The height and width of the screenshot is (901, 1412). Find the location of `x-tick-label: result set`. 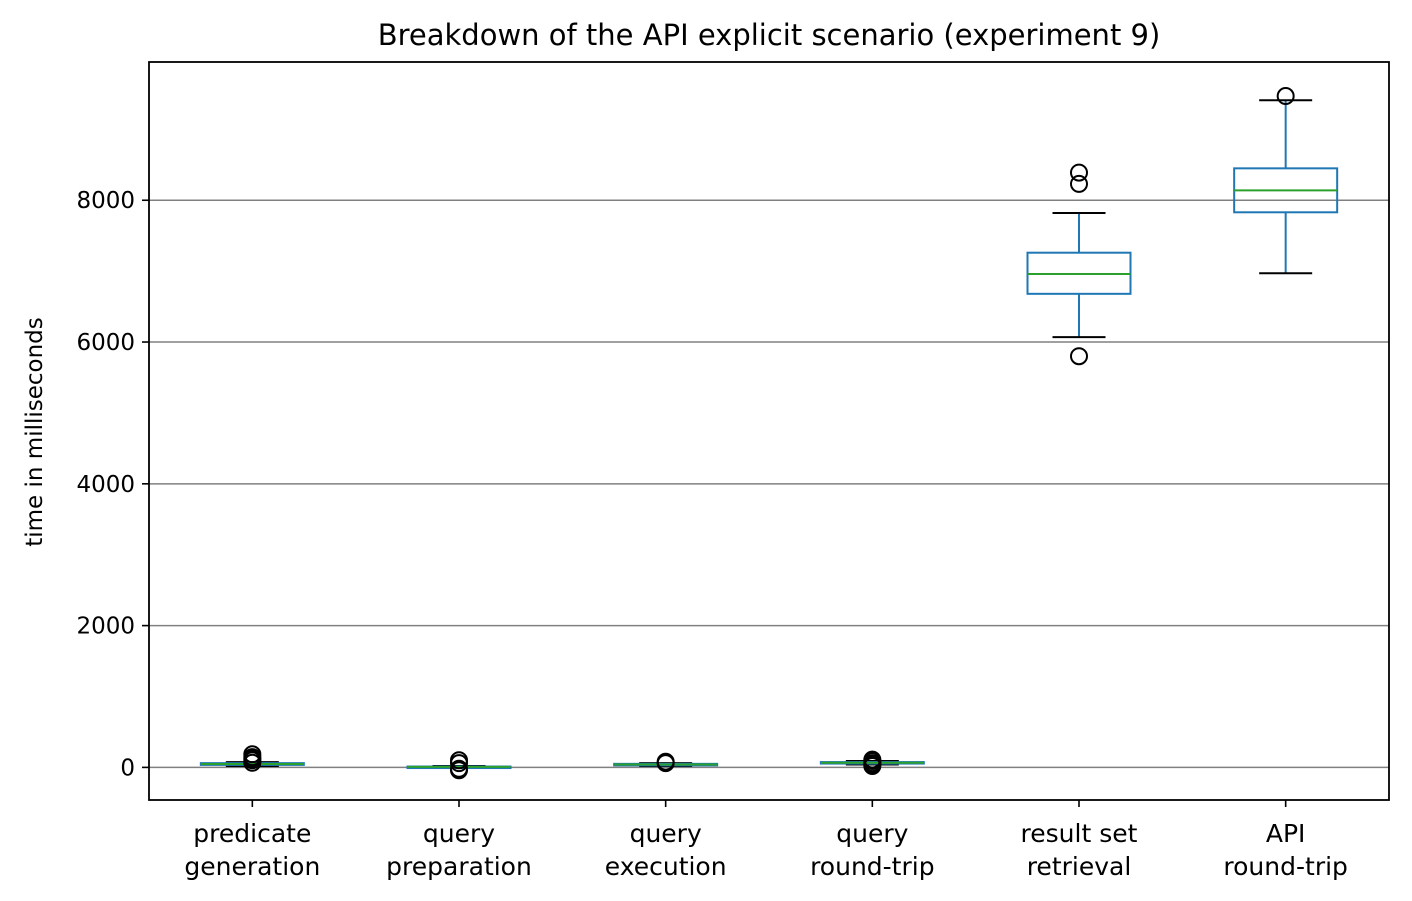

x-tick-label: result set is located at coordinates (1079, 833).